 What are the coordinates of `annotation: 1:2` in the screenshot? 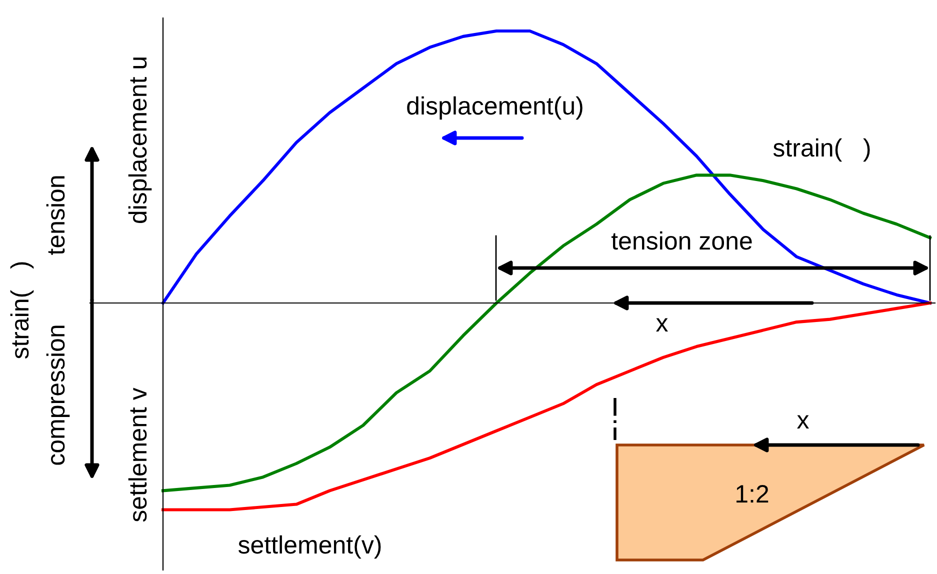 It's located at (752, 493).